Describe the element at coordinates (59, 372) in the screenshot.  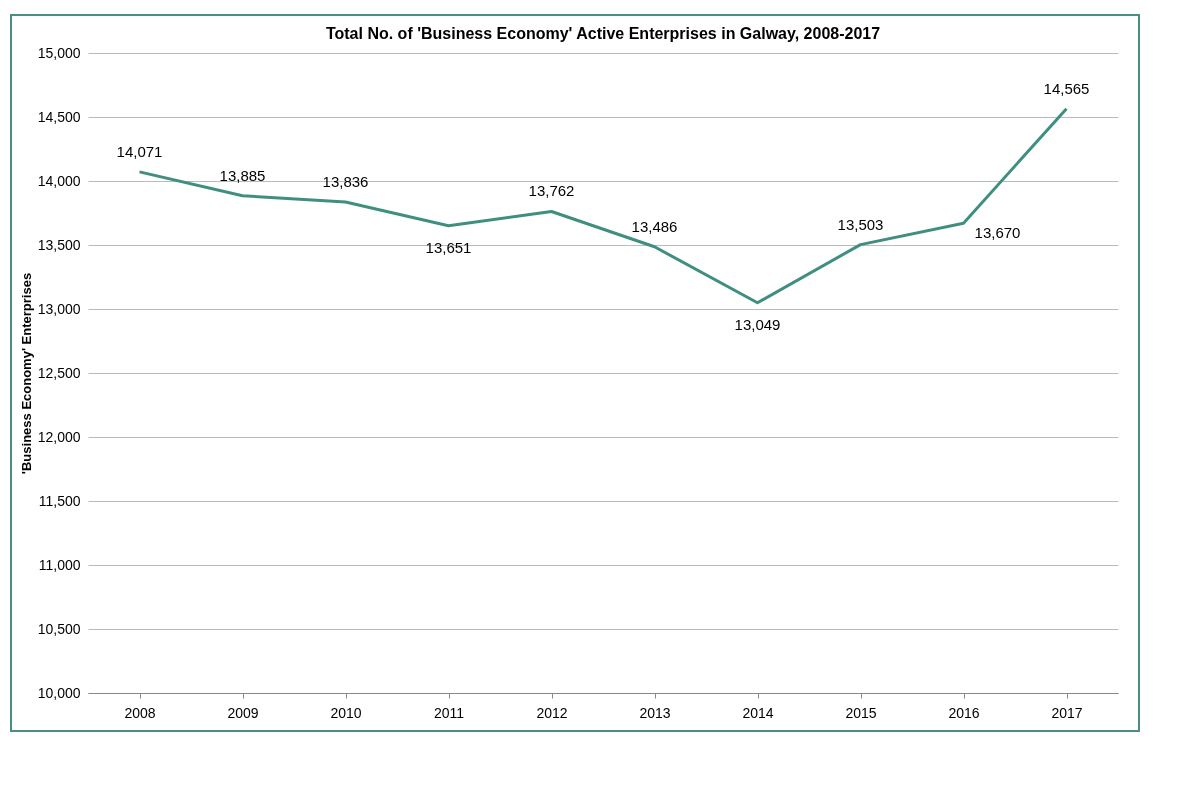
I see `y-tick-label: 12,500` at that location.